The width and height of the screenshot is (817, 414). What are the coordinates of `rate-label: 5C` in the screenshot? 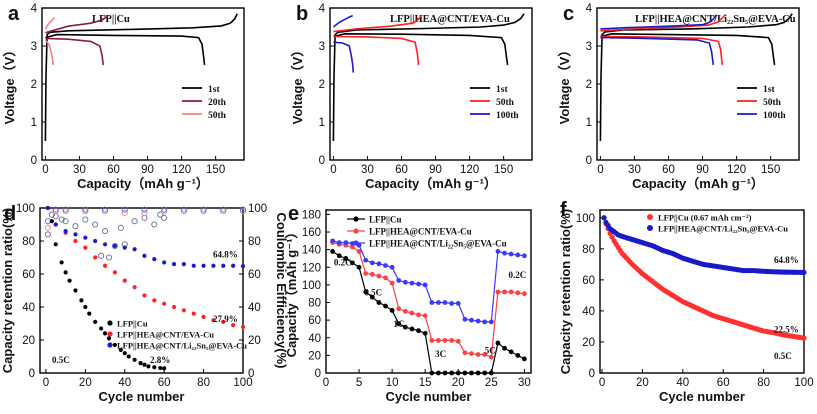 It's located at (490, 351).